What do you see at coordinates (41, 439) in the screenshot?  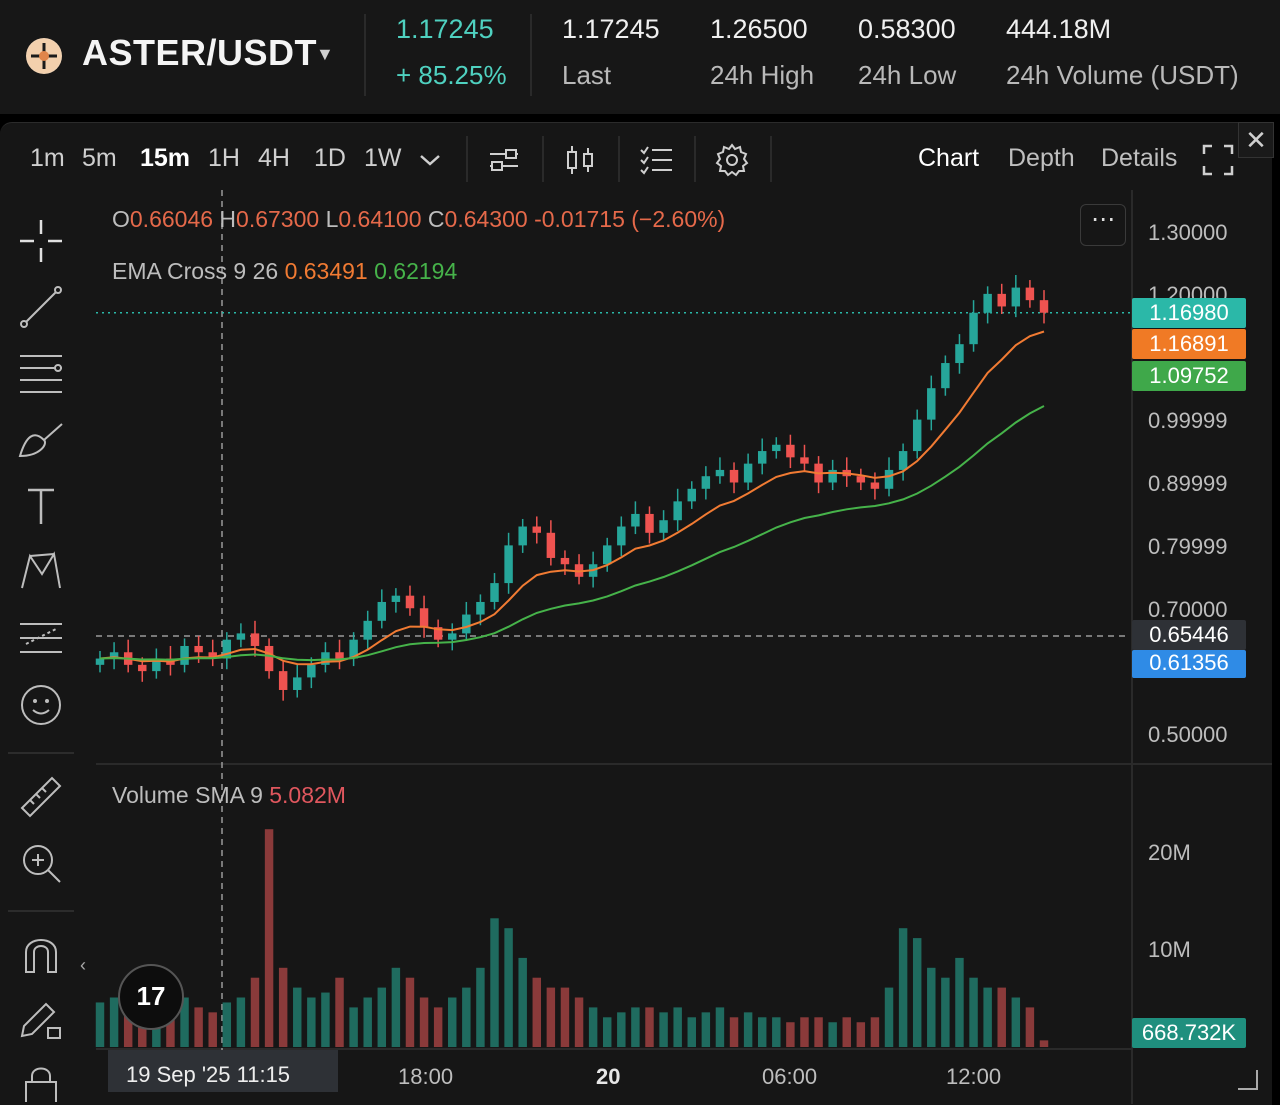 I see `brush-icon` at bounding box center [41, 439].